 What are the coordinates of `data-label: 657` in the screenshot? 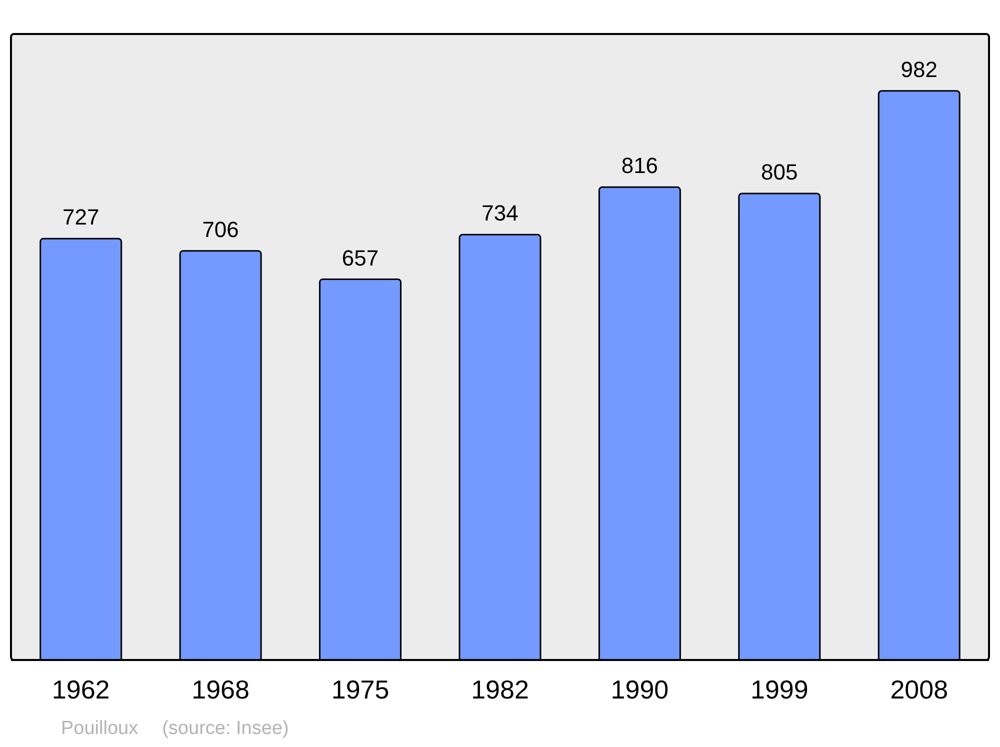 It's located at (360, 257).